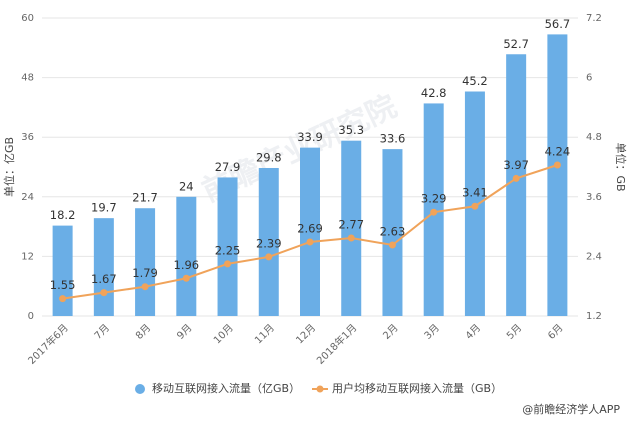 The height and width of the screenshot is (422, 630). What do you see at coordinates (9, 167) in the screenshot?
I see `y-axis-label: 单位：亿GB` at bounding box center [9, 167].